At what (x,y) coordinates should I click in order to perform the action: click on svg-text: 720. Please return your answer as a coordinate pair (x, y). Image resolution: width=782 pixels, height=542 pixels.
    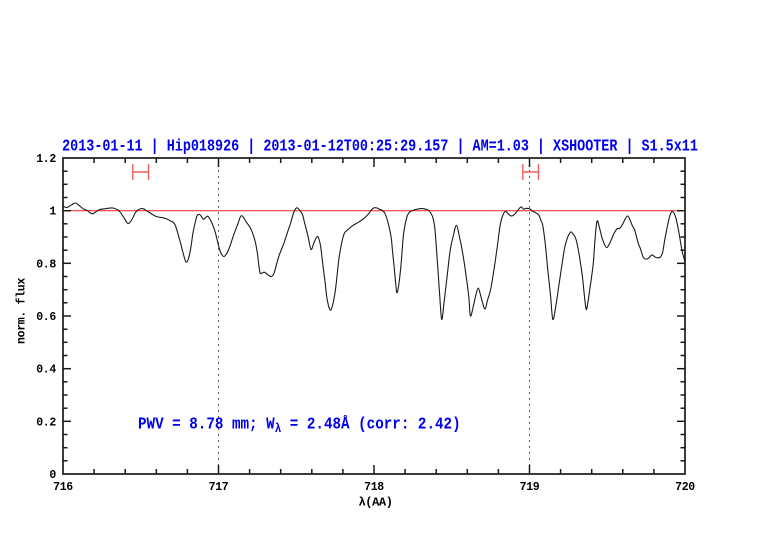
    Looking at the image, I should click on (685, 487).